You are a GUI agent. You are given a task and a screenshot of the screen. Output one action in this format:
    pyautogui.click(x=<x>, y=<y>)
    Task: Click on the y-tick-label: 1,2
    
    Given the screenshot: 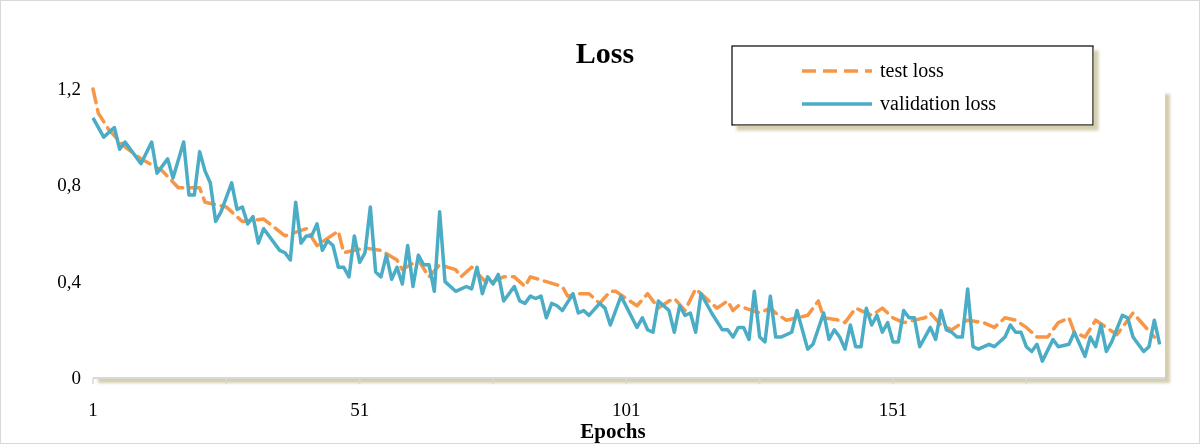 What is the action you would take?
    pyautogui.click(x=69, y=88)
    